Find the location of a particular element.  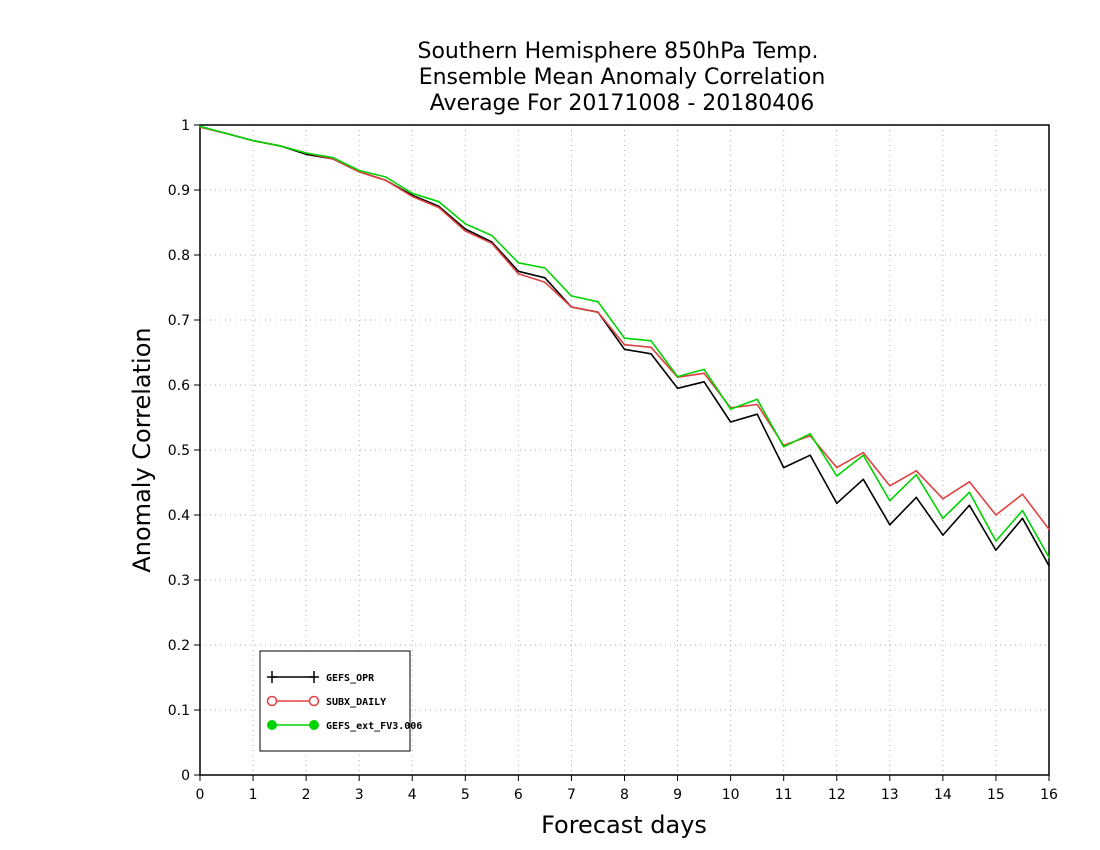

y-tick-label: 0.1 is located at coordinates (179, 711).